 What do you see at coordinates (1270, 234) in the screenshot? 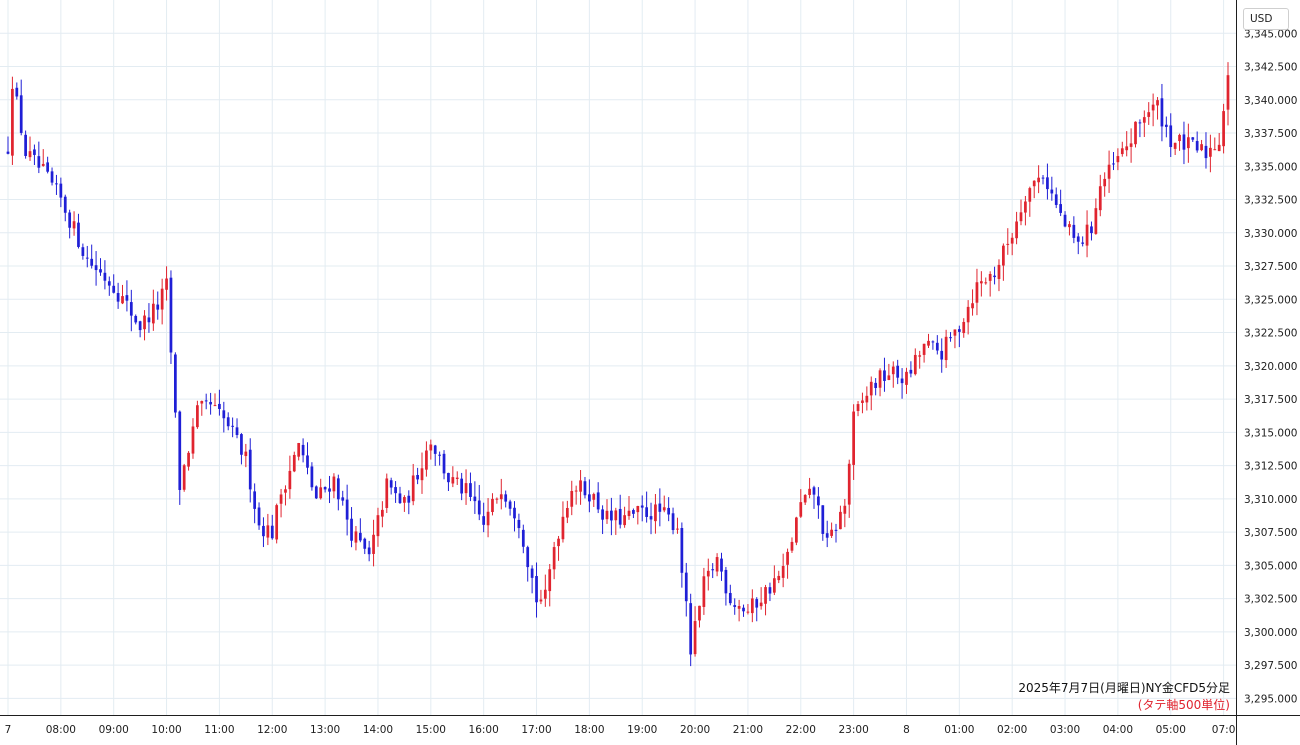
I see `y-tick-label: 3,330.000` at bounding box center [1270, 234].